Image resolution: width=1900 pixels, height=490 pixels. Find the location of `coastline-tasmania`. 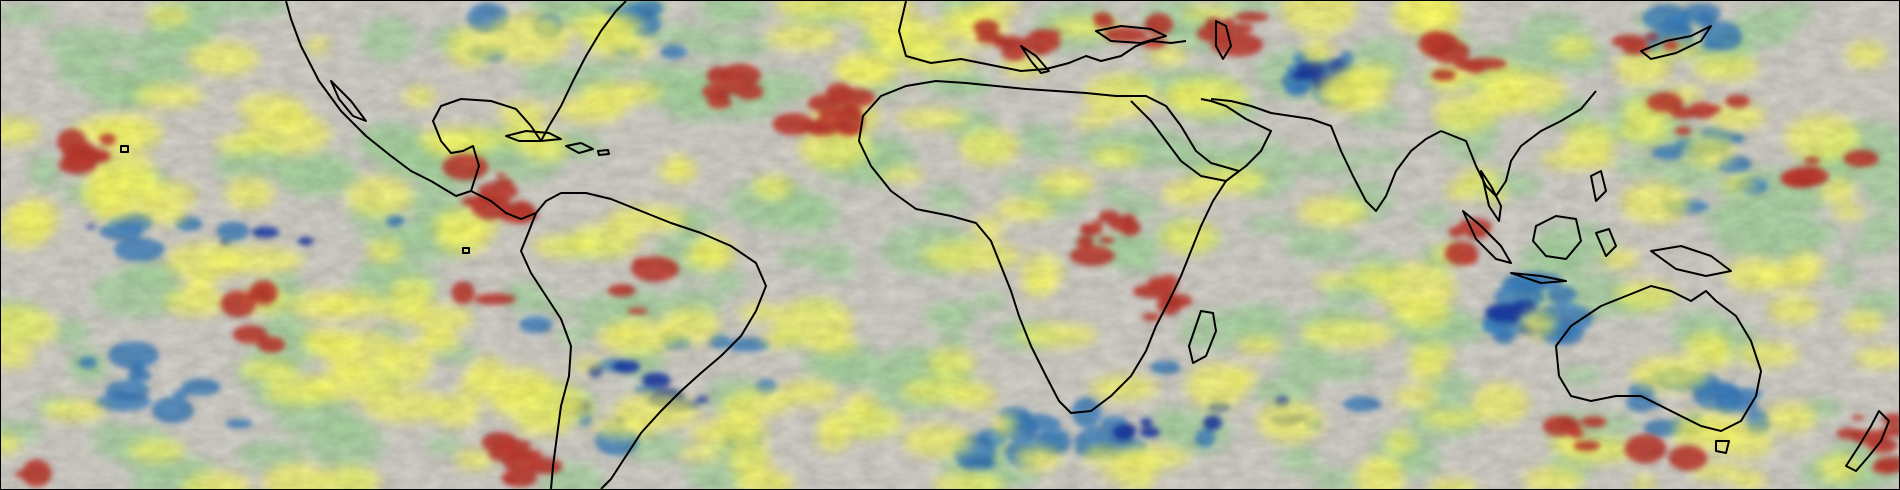

coastline-tasmania is located at coordinates (1722, 447).